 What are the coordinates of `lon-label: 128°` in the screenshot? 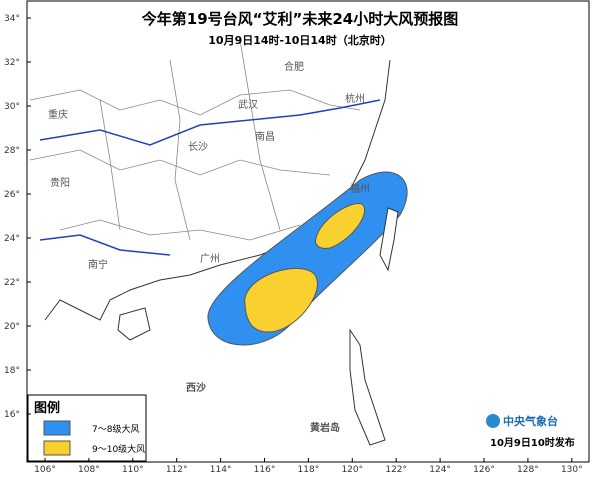 It's located at (528, 470).